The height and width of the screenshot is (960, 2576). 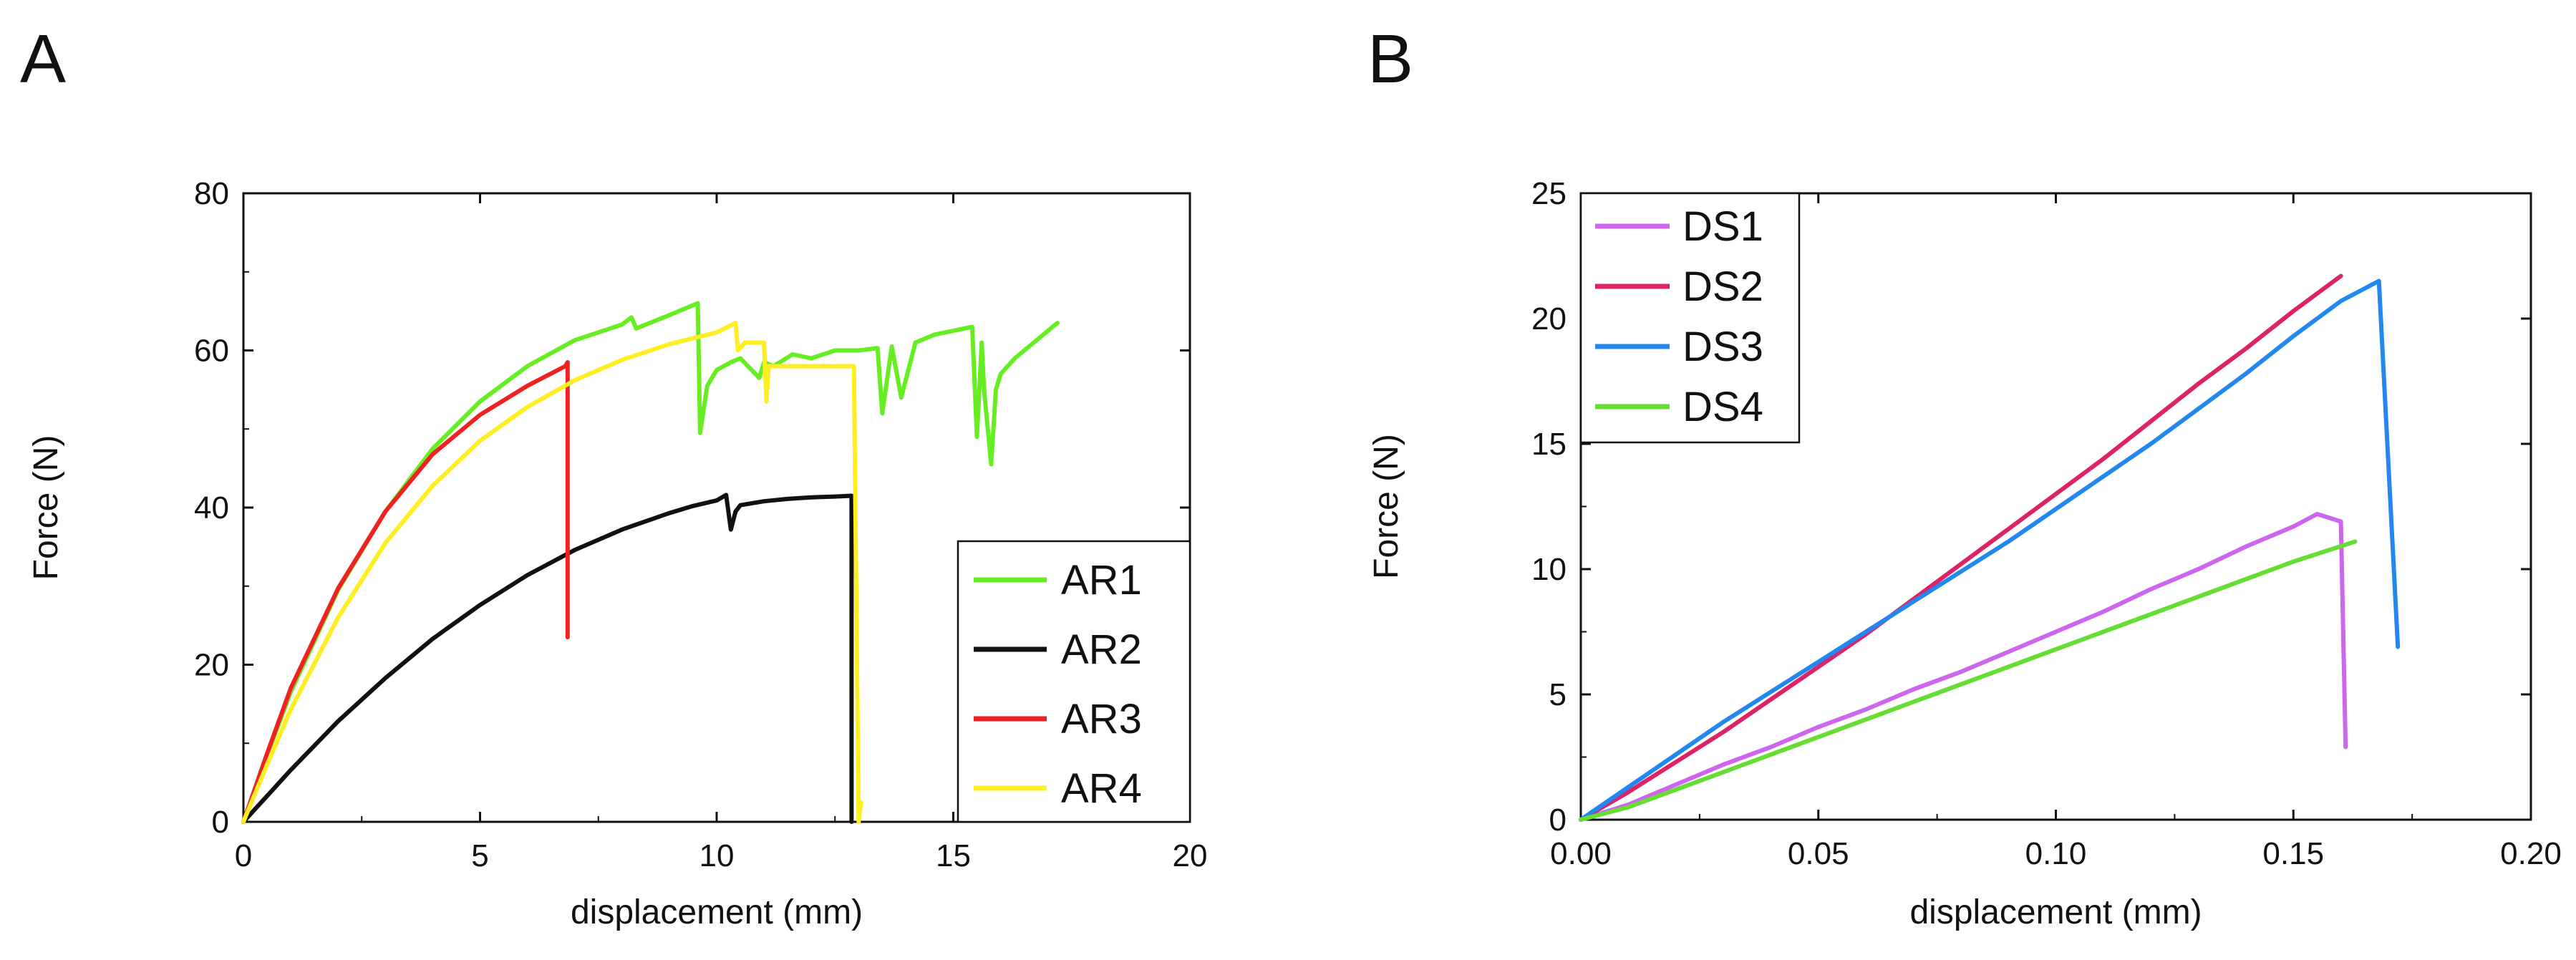 What do you see at coordinates (1549, 194) in the screenshot?
I see `y-tick-label-b: 25` at bounding box center [1549, 194].